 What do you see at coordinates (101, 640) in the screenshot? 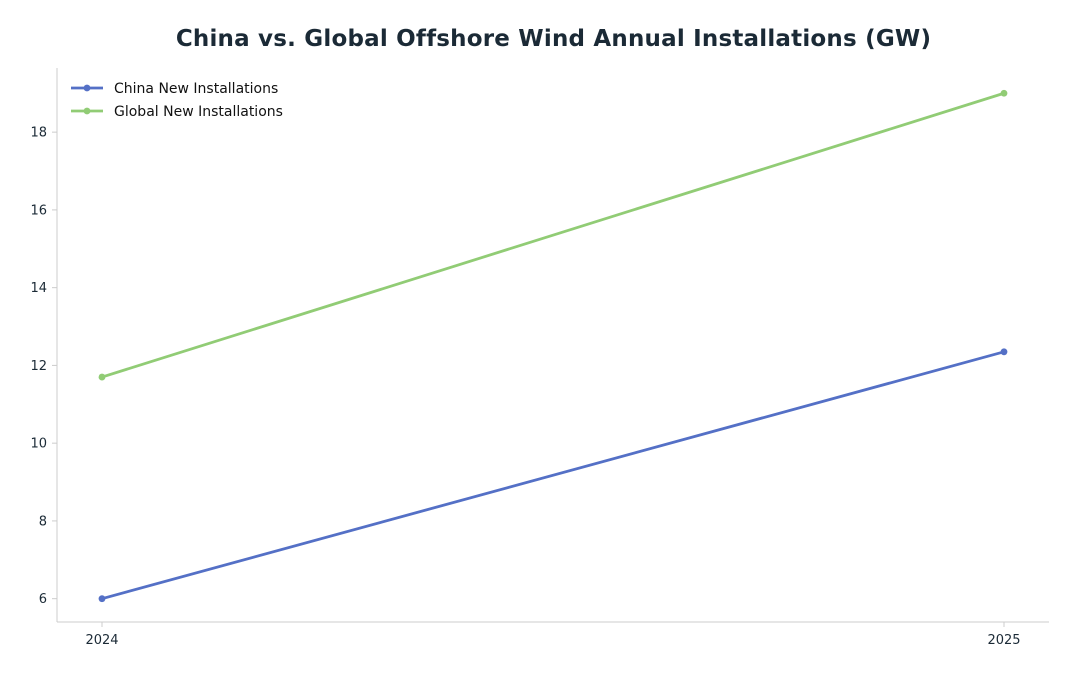
I see `x-tick-label: 2024` at bounding box center [101, 640].